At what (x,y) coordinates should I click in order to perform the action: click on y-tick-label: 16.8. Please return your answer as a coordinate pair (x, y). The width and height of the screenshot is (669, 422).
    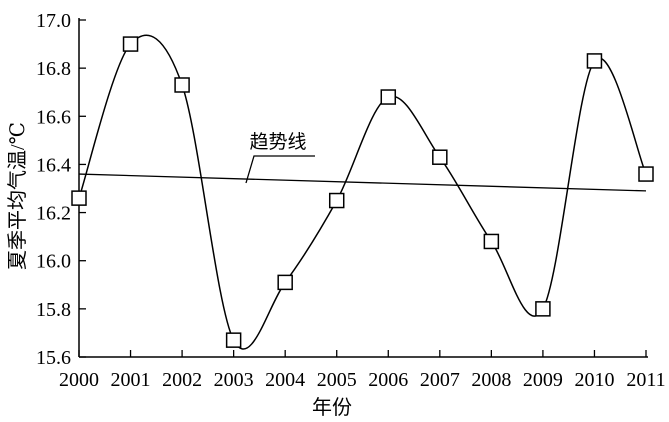
    Looking at the image, I should click on (53, 69).